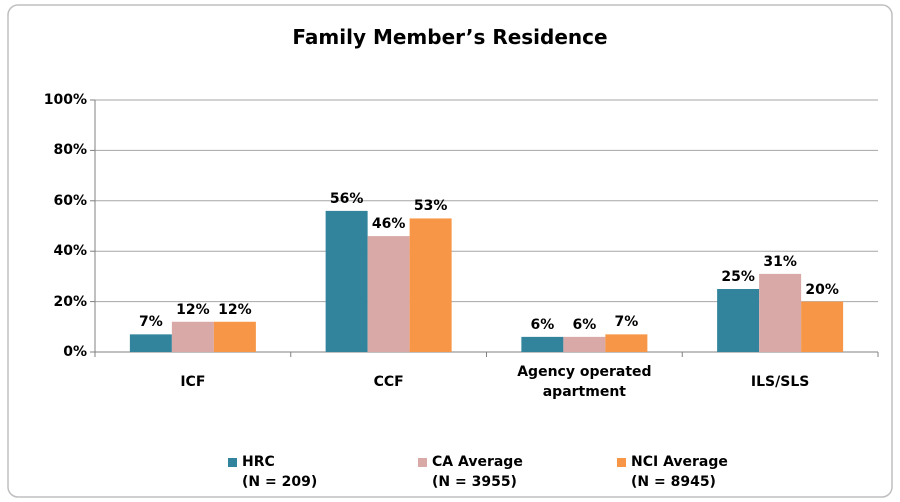  I want to click on x-tick-label: ILS/SLS, so click(780, 382).